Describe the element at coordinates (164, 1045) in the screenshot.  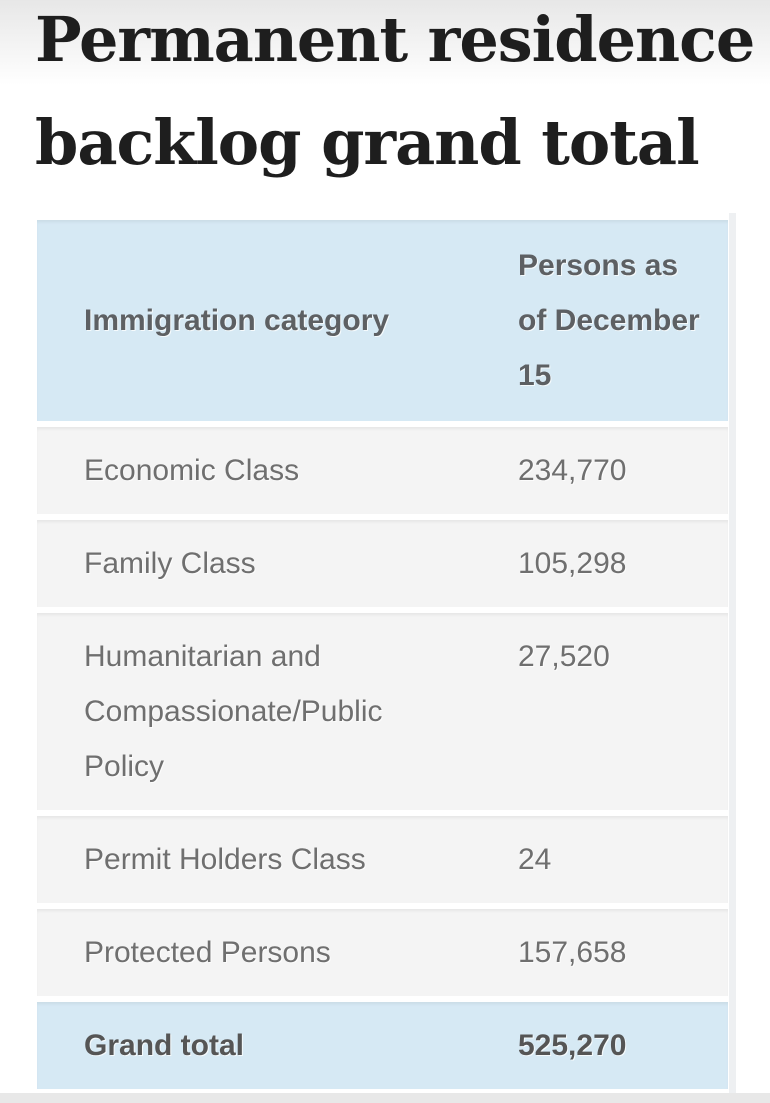
I see `grand-total-label: Grand total` at that location.